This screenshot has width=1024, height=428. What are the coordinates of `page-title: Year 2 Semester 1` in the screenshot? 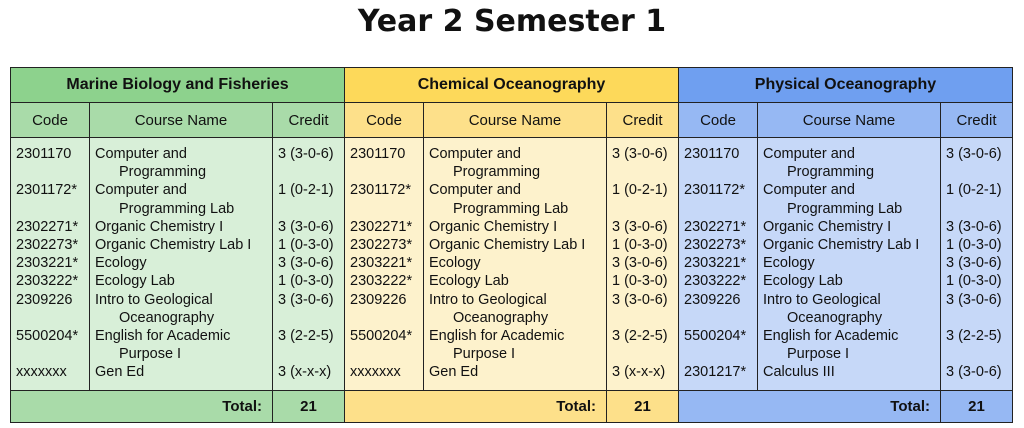 It's located at (512, 21).